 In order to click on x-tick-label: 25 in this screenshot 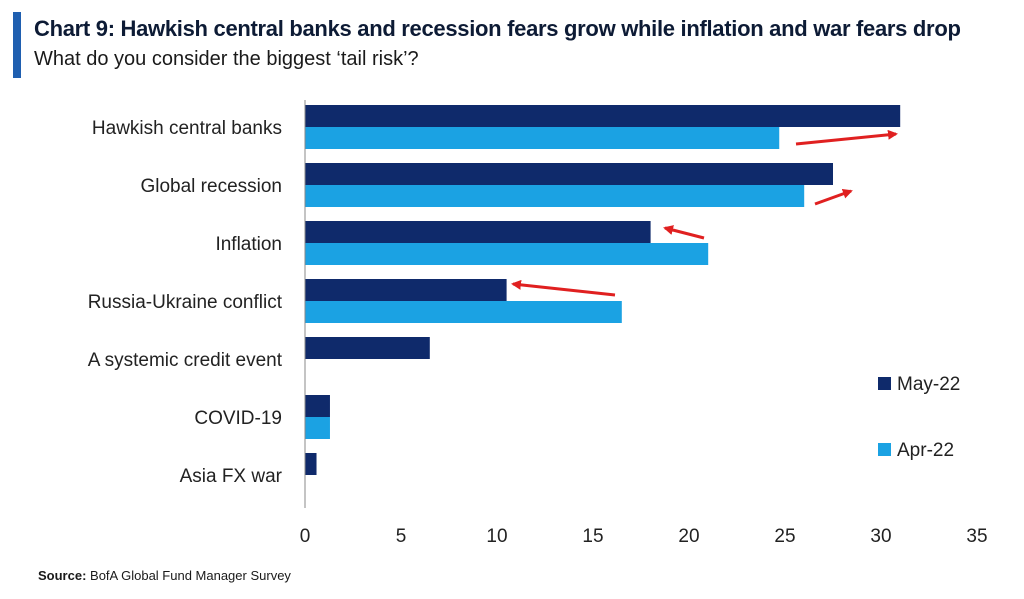, I will do `click(784, 536)`.